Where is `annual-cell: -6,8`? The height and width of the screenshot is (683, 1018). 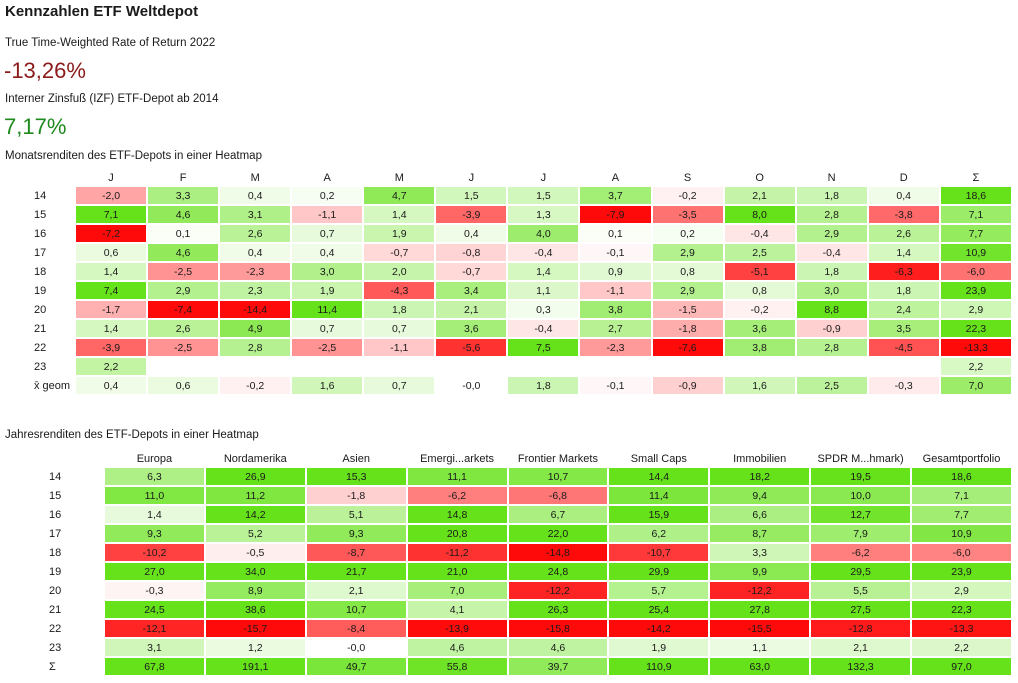 annual-cell: -6,8 is located at coordinates (558, 495).